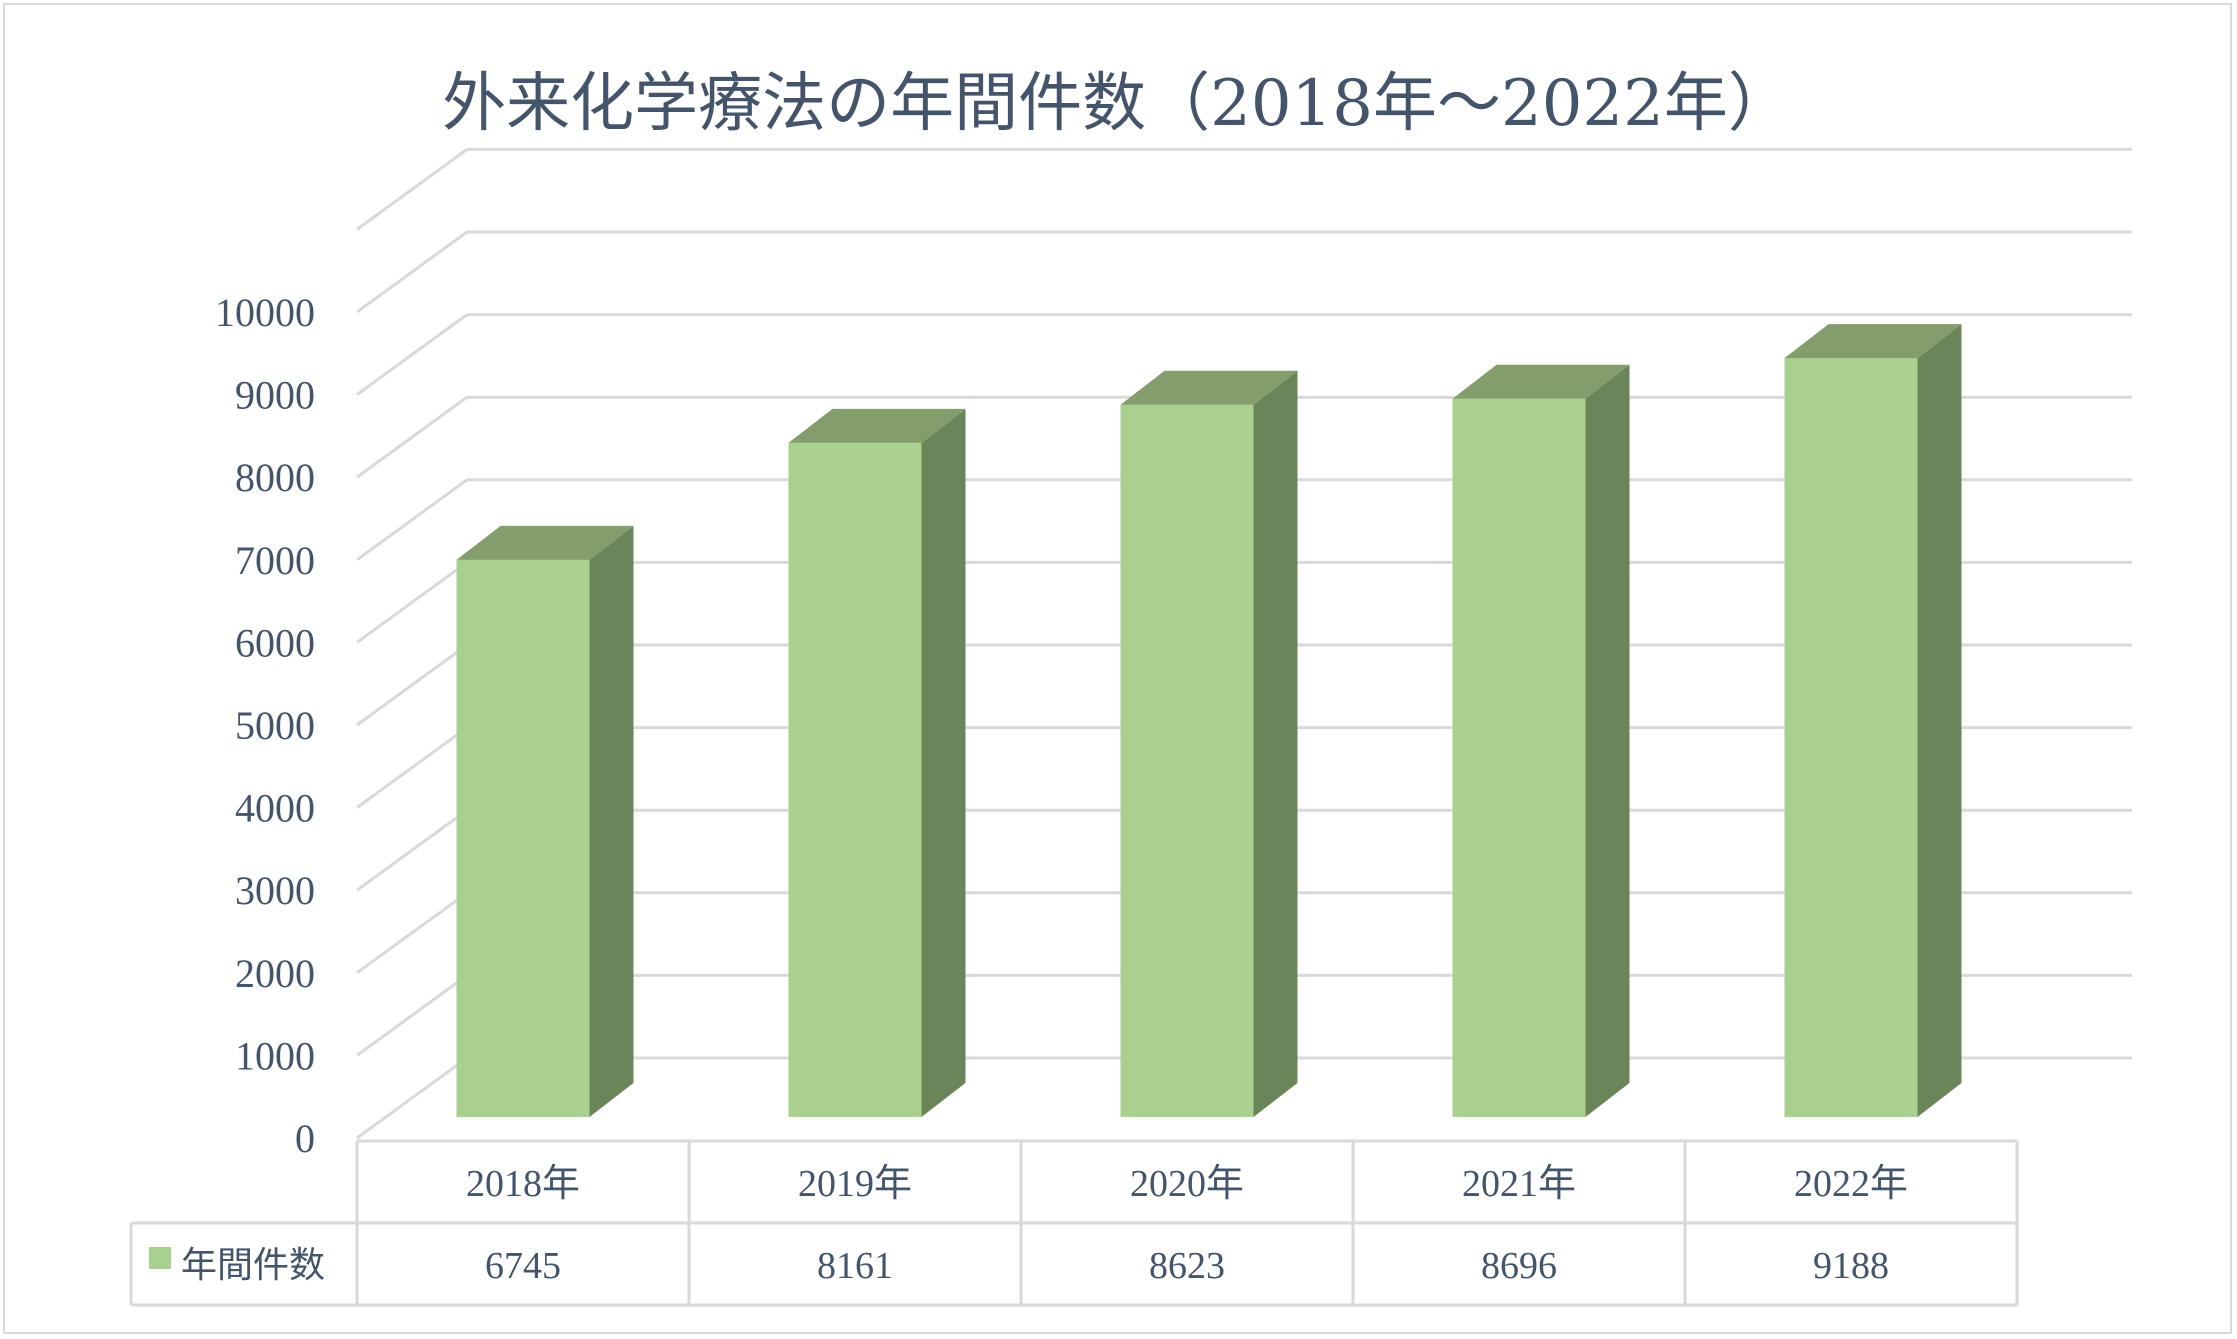  Describe the element at coordinates (305, 1138) in the screenshot. I see `y-tick-label: 0` at that location.